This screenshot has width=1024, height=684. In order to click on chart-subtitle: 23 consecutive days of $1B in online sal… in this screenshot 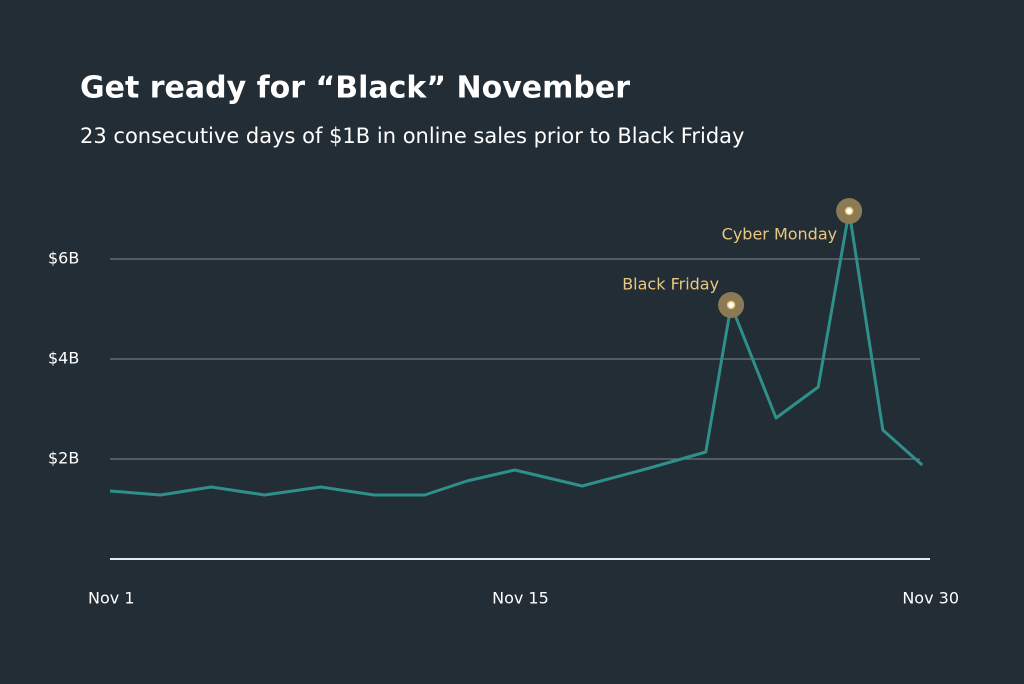, I will do `click(412, 136)`.